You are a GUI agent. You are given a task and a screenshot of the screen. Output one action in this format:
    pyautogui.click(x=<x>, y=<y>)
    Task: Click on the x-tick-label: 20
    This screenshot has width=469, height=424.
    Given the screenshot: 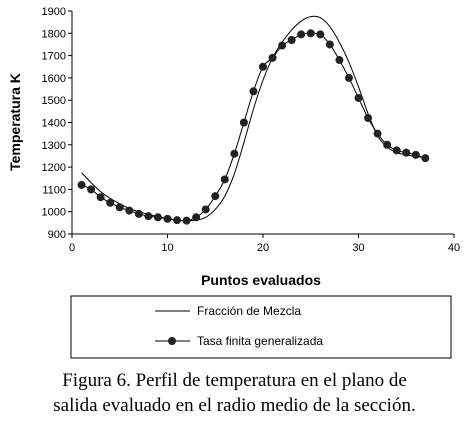 What is the action you would take?
    pyautogui.click(x=263, y=248)
    